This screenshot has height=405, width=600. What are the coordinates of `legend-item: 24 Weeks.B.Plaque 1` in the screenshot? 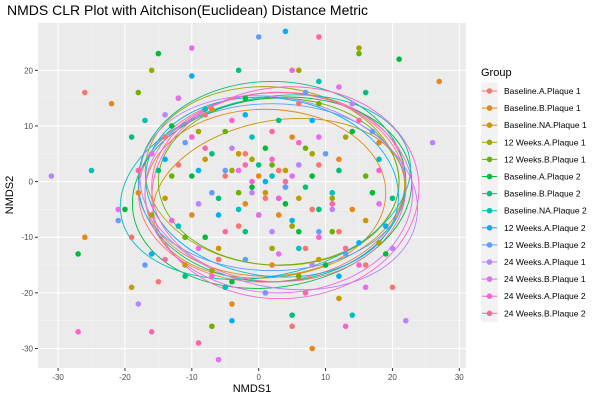 It's located at (533, 279).